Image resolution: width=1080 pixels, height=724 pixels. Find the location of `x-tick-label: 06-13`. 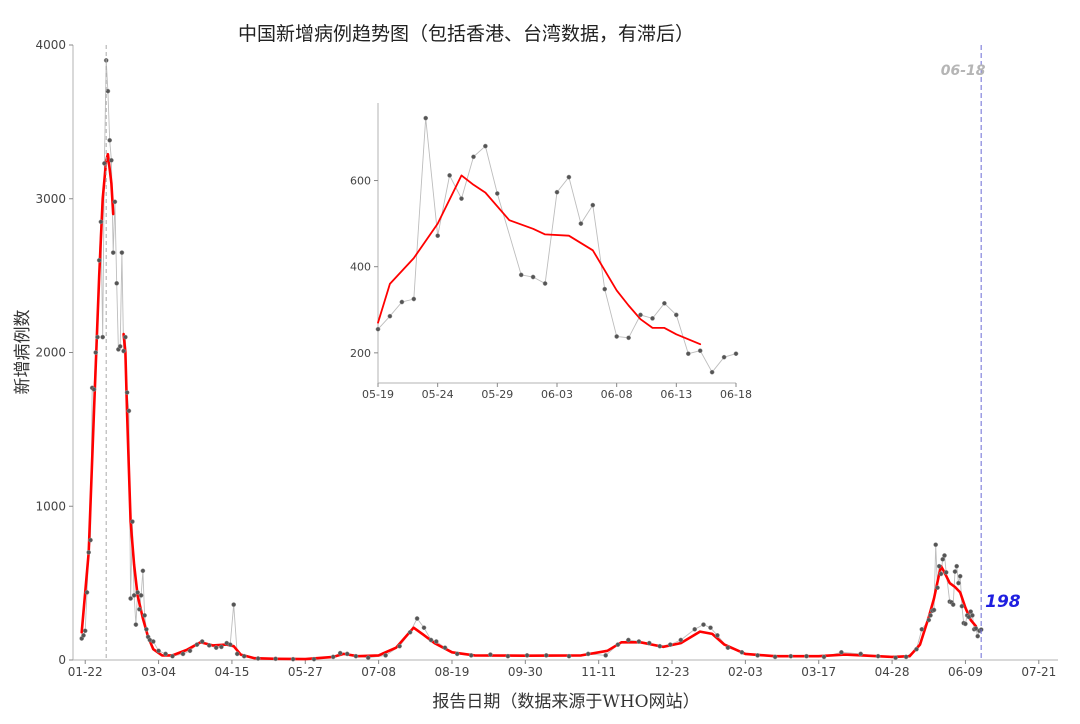

x-tick-label: 06-13 is located at coordinates (676, 394).